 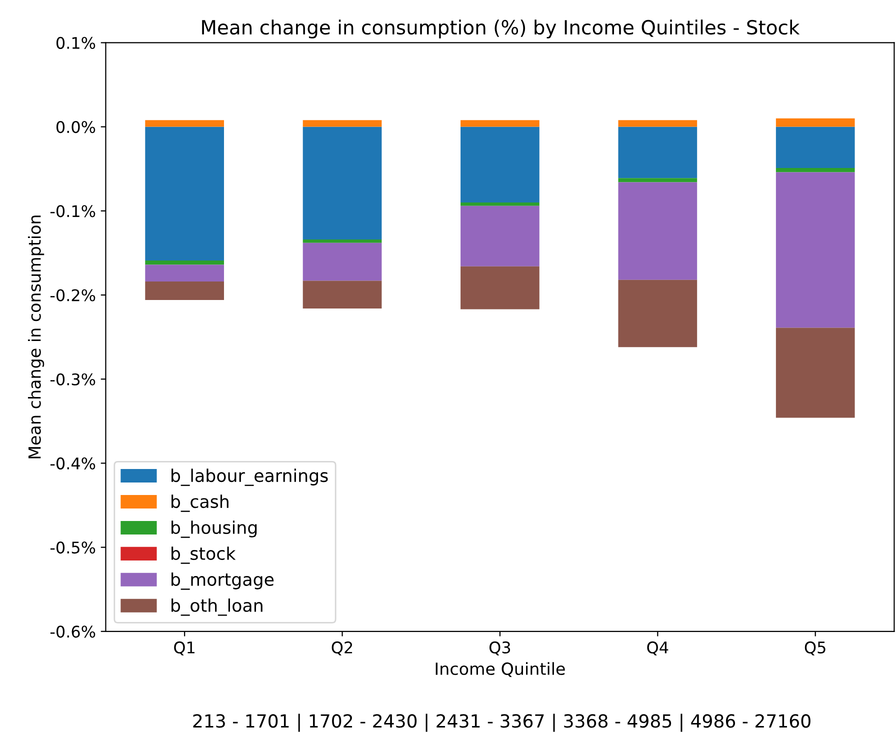 What do you see at coordinates (73, 463) in the screenshot?
I see `y-tick-label: -0.4%` at bounding box center [73, 463].